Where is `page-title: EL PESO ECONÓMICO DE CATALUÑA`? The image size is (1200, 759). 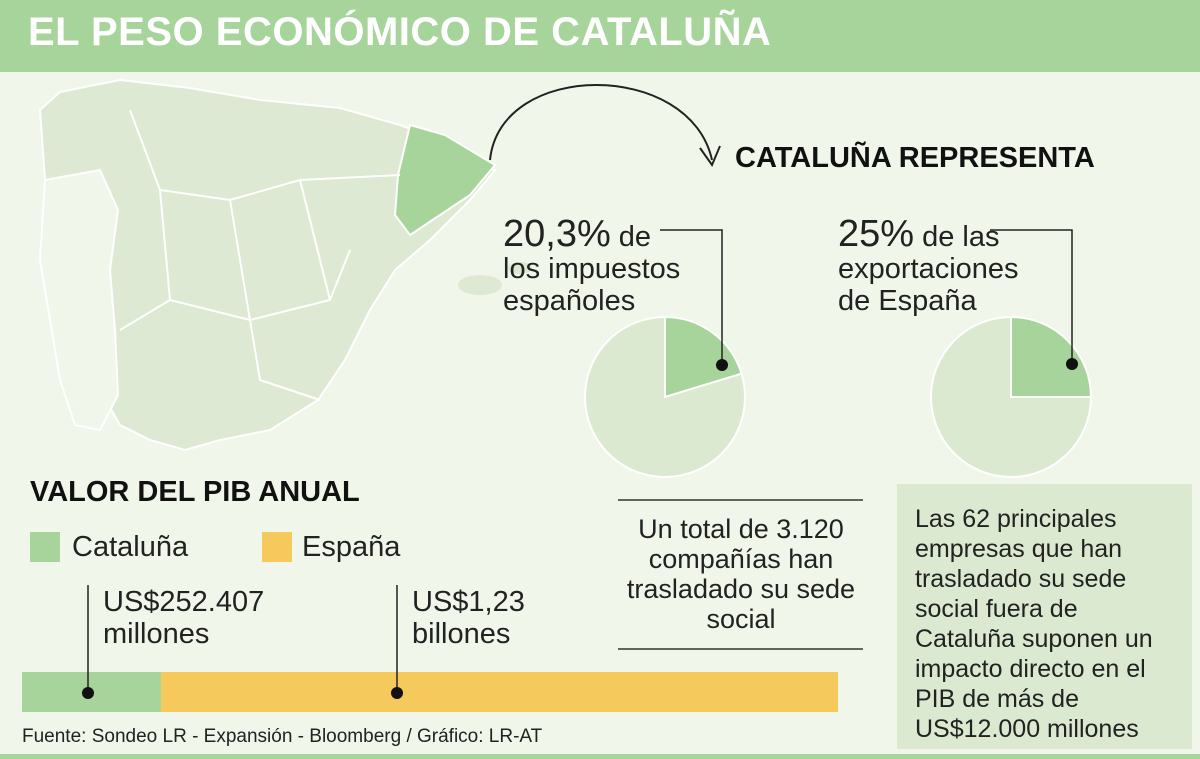 page-title: EL PESO ECONÓMICO DE CATALUÑA is located at coordinates (400, 32).